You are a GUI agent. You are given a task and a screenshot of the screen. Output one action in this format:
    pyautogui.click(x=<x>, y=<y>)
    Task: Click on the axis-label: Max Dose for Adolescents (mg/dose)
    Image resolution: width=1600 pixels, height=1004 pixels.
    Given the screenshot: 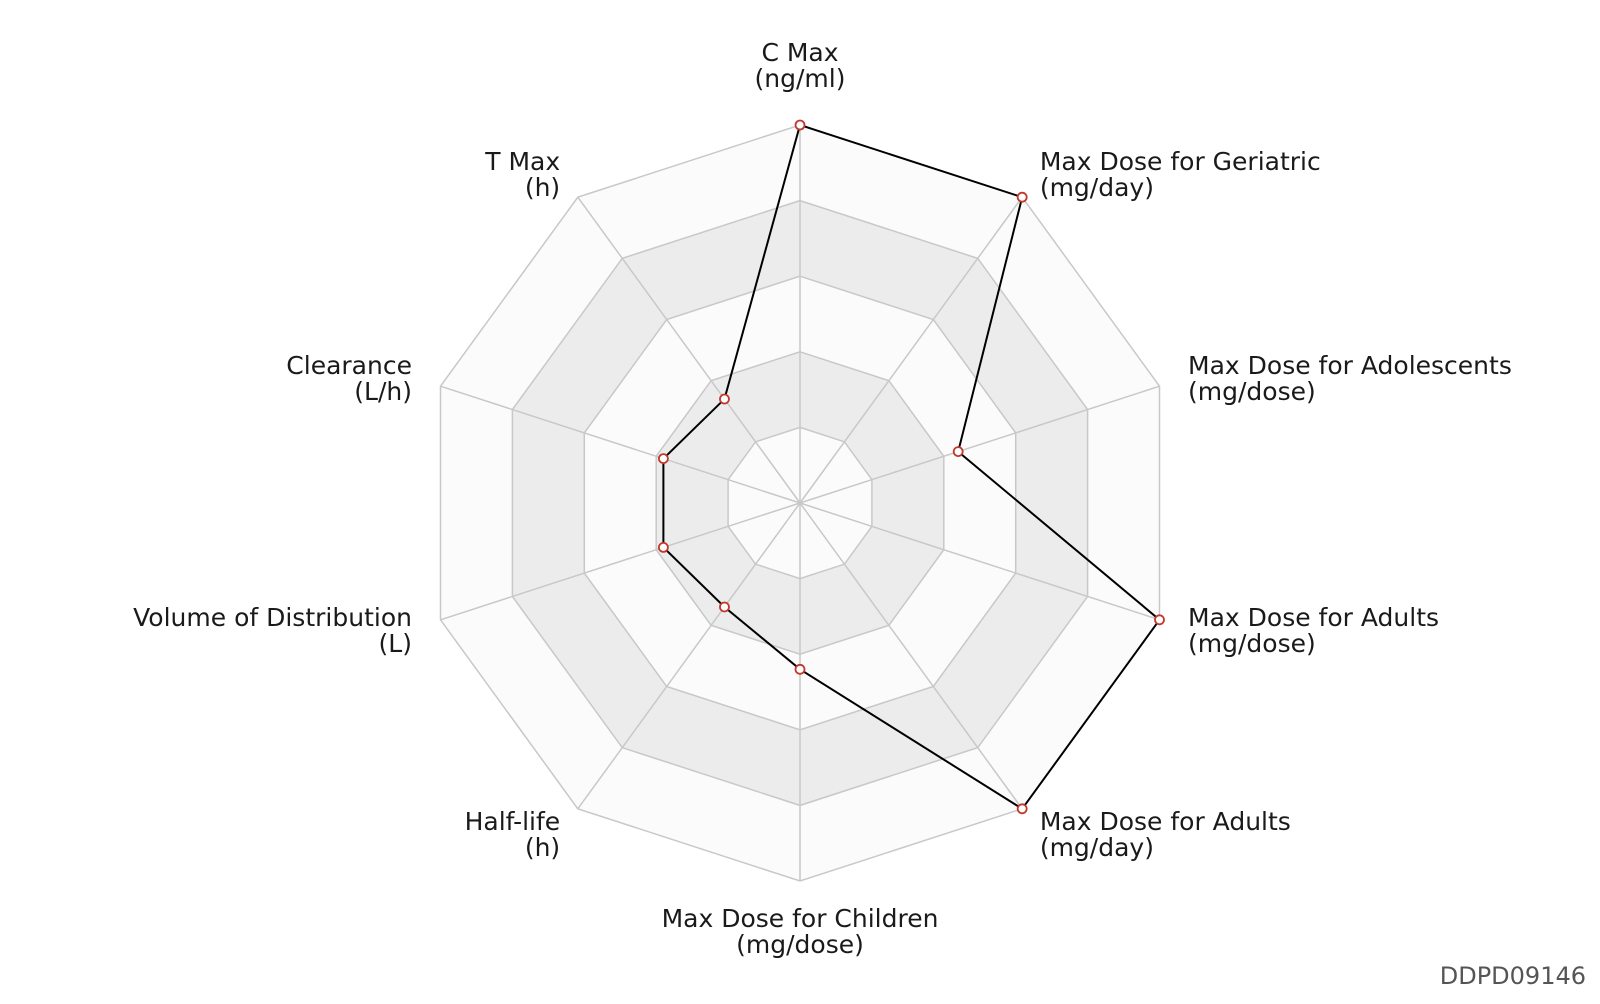 What is the action you would take?
    pyautogui.click(x=1350, y=378)
    